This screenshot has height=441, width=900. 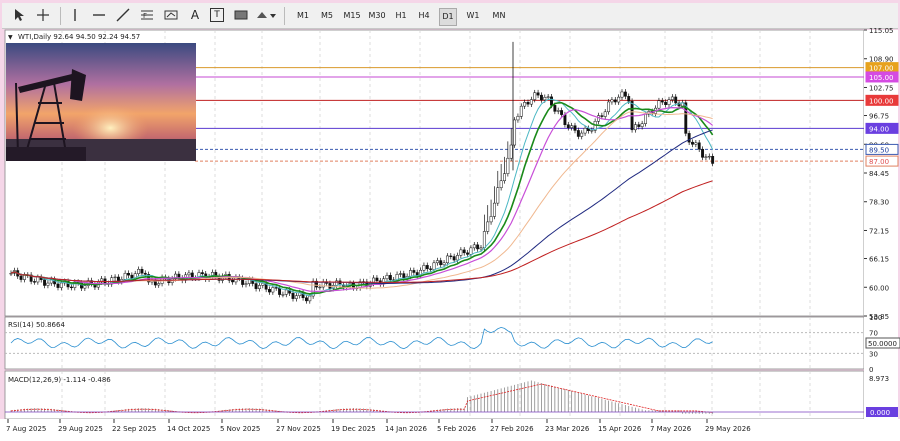 I want to click on drawing-toolbar: F A T M1 M5 M15 M30 H1 H4 D1 W1 MN, so click(x=450, y=16).